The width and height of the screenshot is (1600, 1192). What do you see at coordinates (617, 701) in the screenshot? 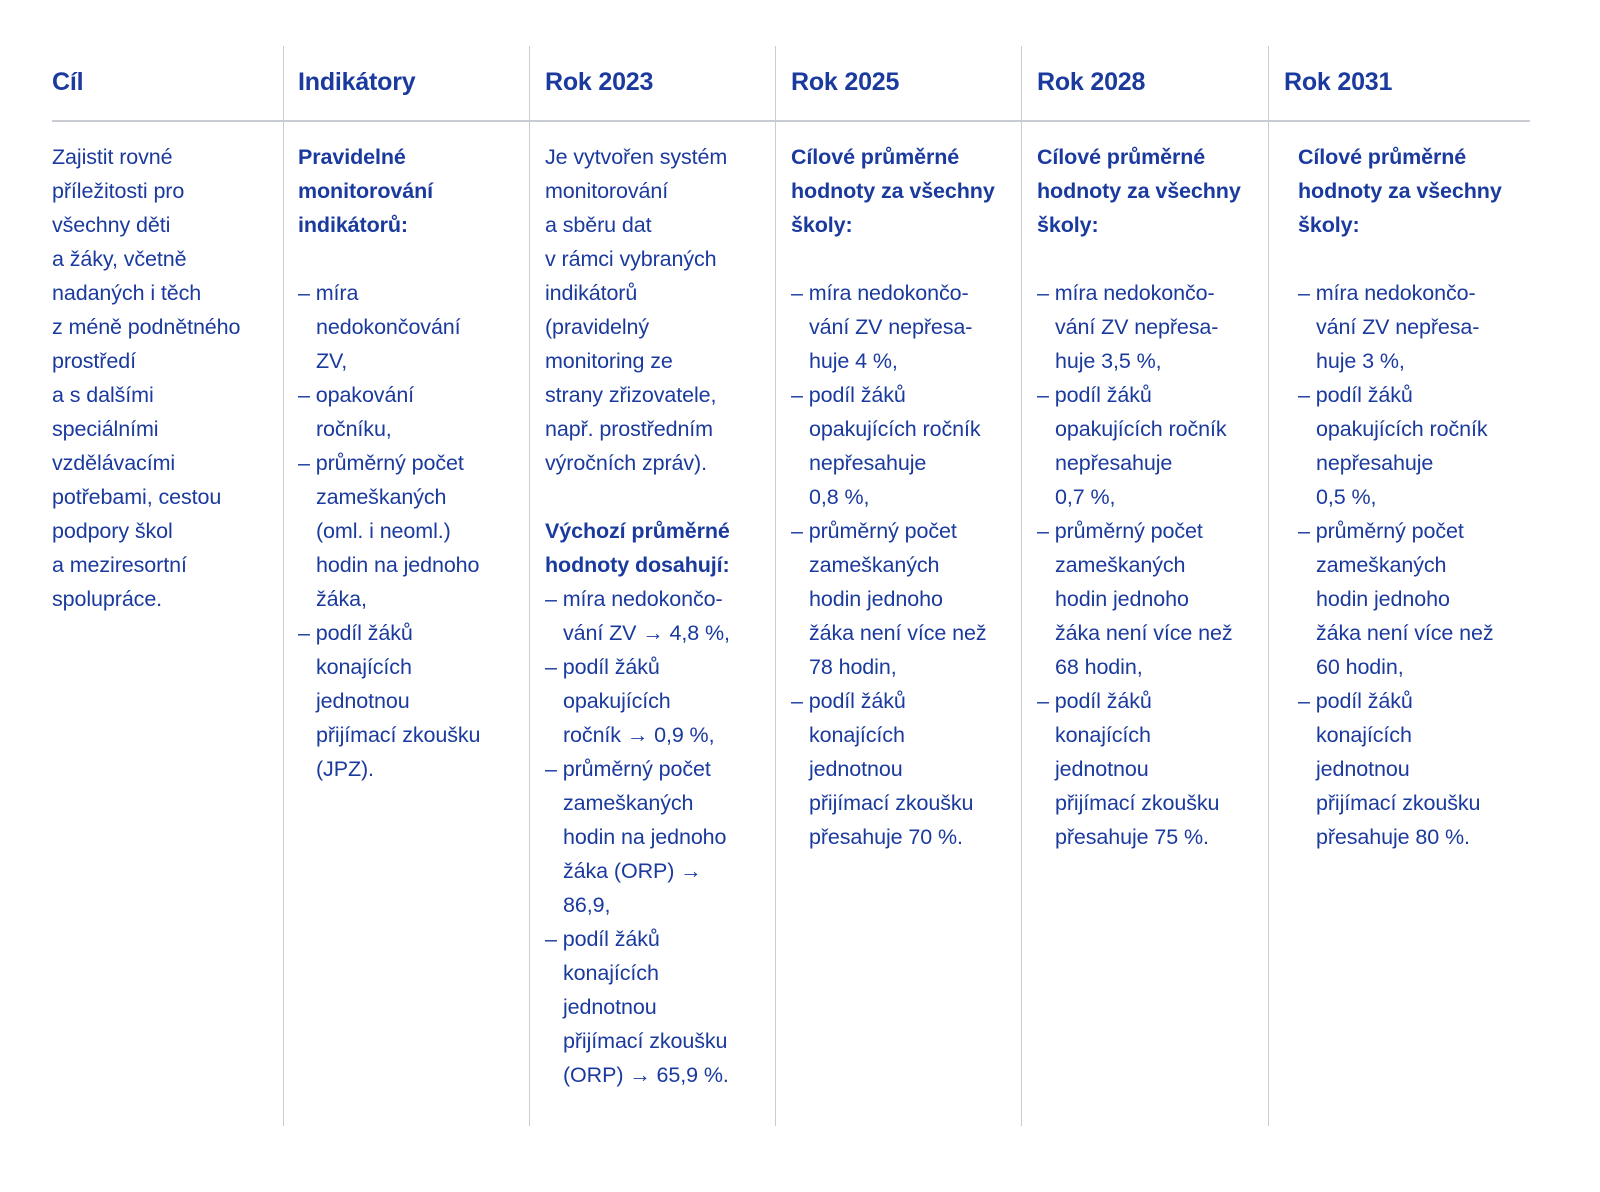
I see `cell-text-line: opakujících` at bounding box center [617, 701].